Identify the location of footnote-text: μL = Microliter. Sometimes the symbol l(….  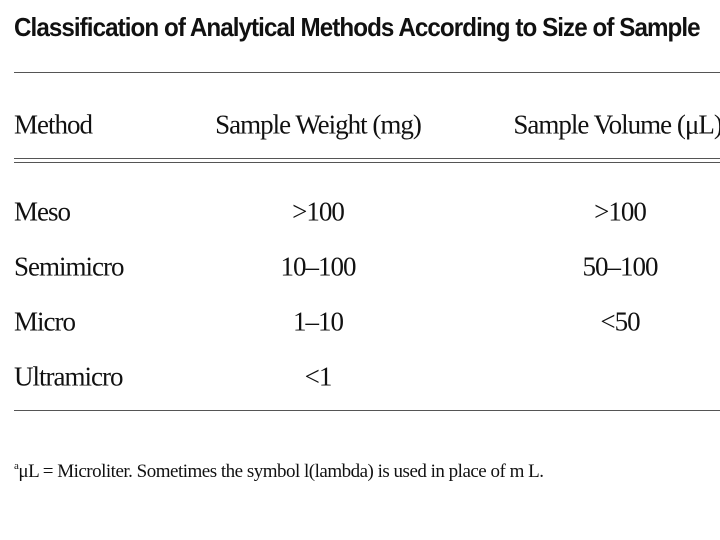
(281, 471).